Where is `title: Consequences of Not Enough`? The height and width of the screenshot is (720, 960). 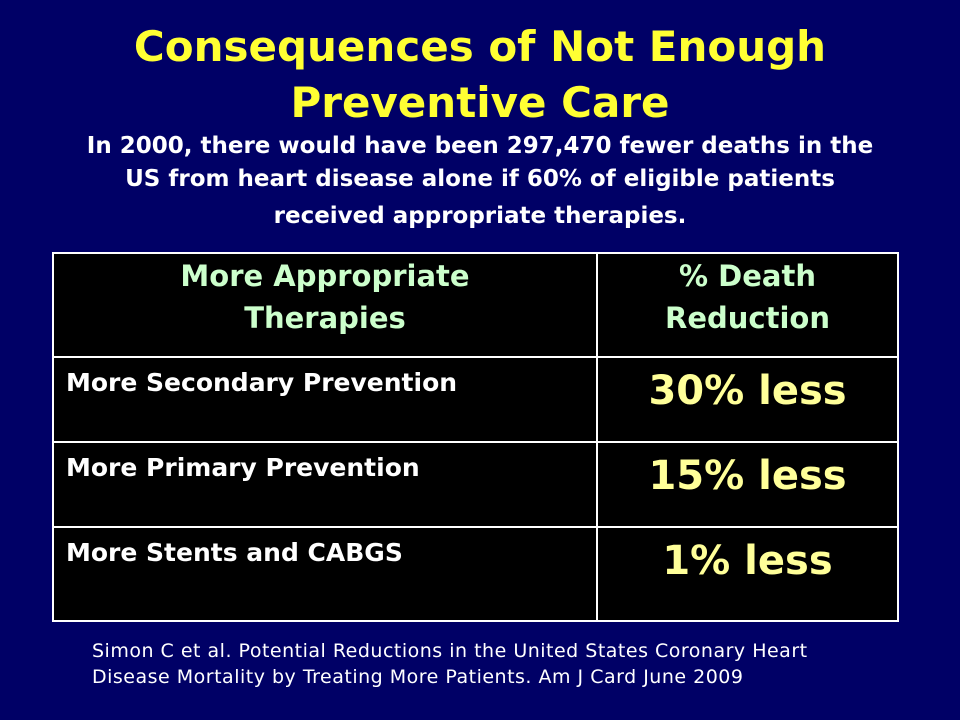
title: Consequences of Not Enough is located at coordinates (480, 46).